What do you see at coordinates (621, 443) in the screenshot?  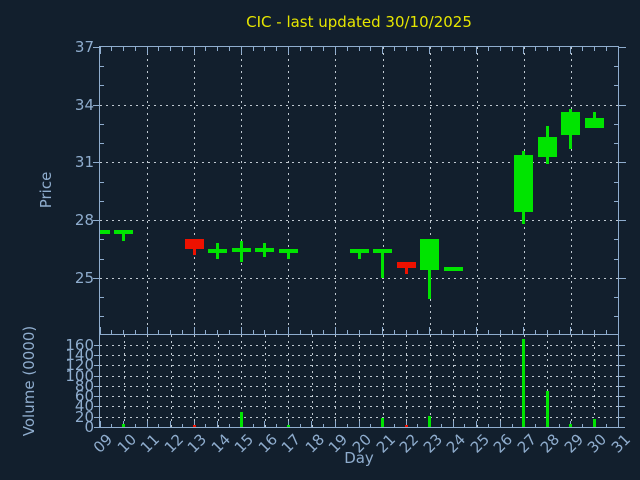 I see `day-tick-label: 31` at bounding box center [621, 443].